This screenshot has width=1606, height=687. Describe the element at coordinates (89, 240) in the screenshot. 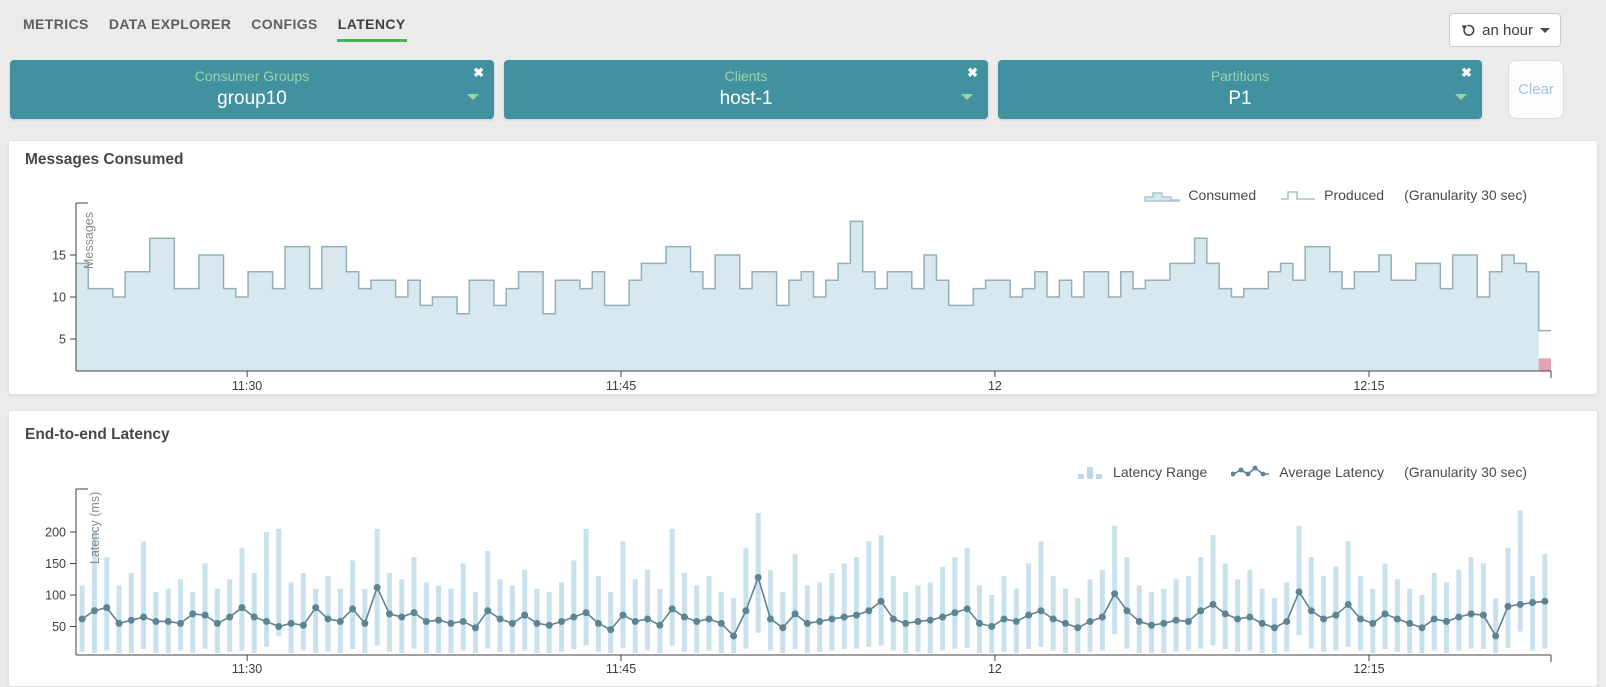

I see `svg-text: Messages` at that location.